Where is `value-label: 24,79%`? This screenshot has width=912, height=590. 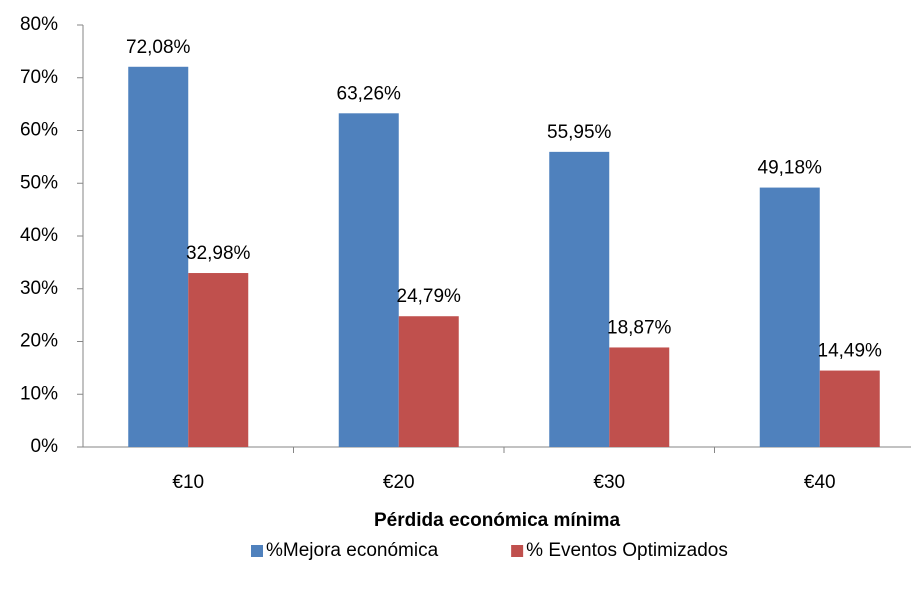 value-label: 24,79% is located at coordinates (429, 296).